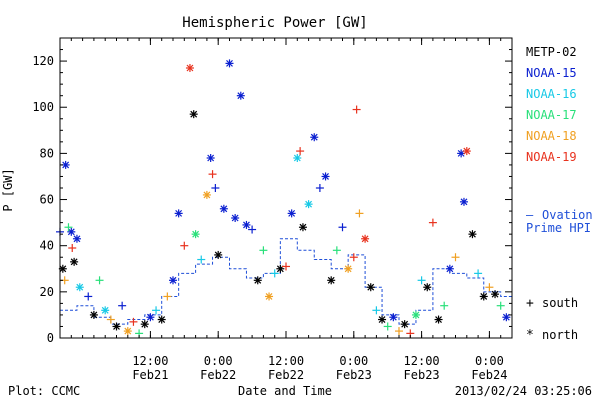 Image resolution: width=600 pixels, height=400 pixels. What do you see at coordinates (530, 215) in the screenshot?
I see `legend-ovation-symbol: —` at bounding box center [530, 215].